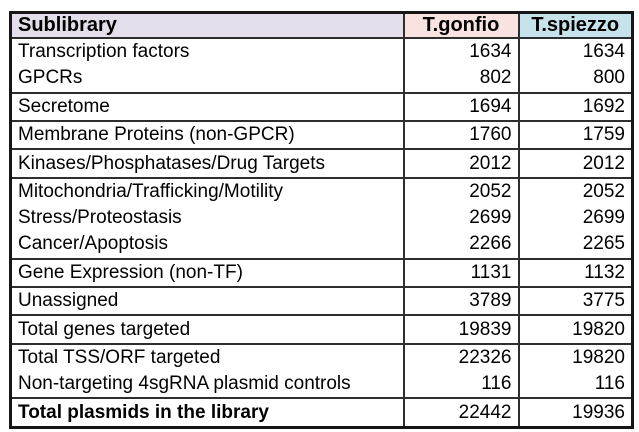  What do you see at coordinates (575, 300) in the screenshot?
I see `cell-spiezzo: 3775` at bounding box center [575, 300].